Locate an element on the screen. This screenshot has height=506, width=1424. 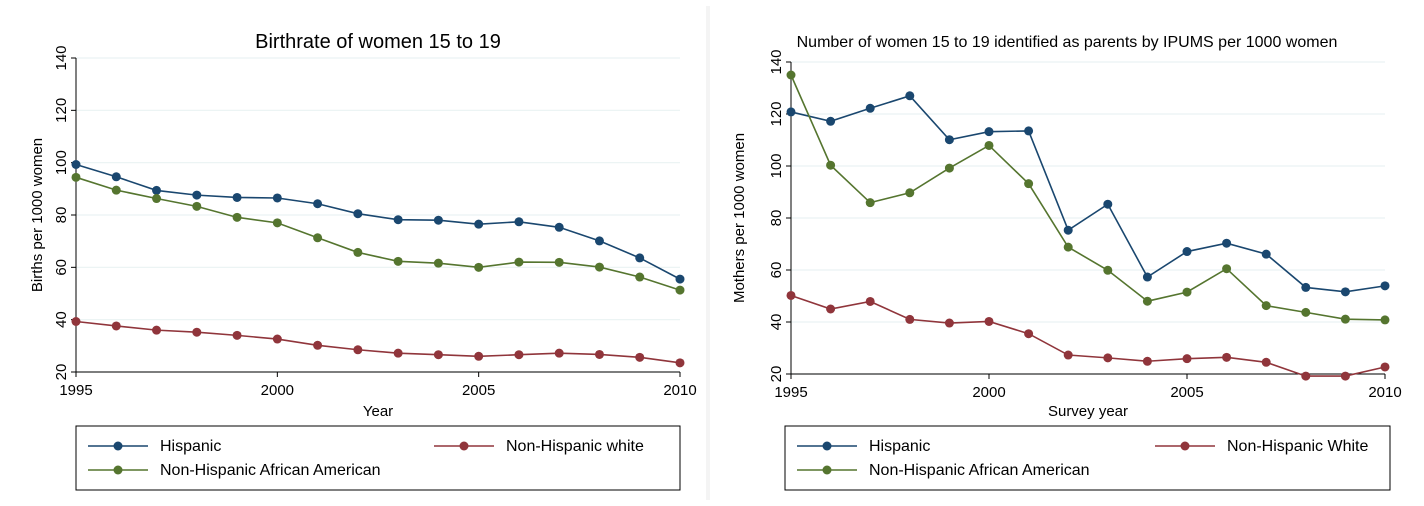
series-1-point-1997 is located at coordinates (157, 330).